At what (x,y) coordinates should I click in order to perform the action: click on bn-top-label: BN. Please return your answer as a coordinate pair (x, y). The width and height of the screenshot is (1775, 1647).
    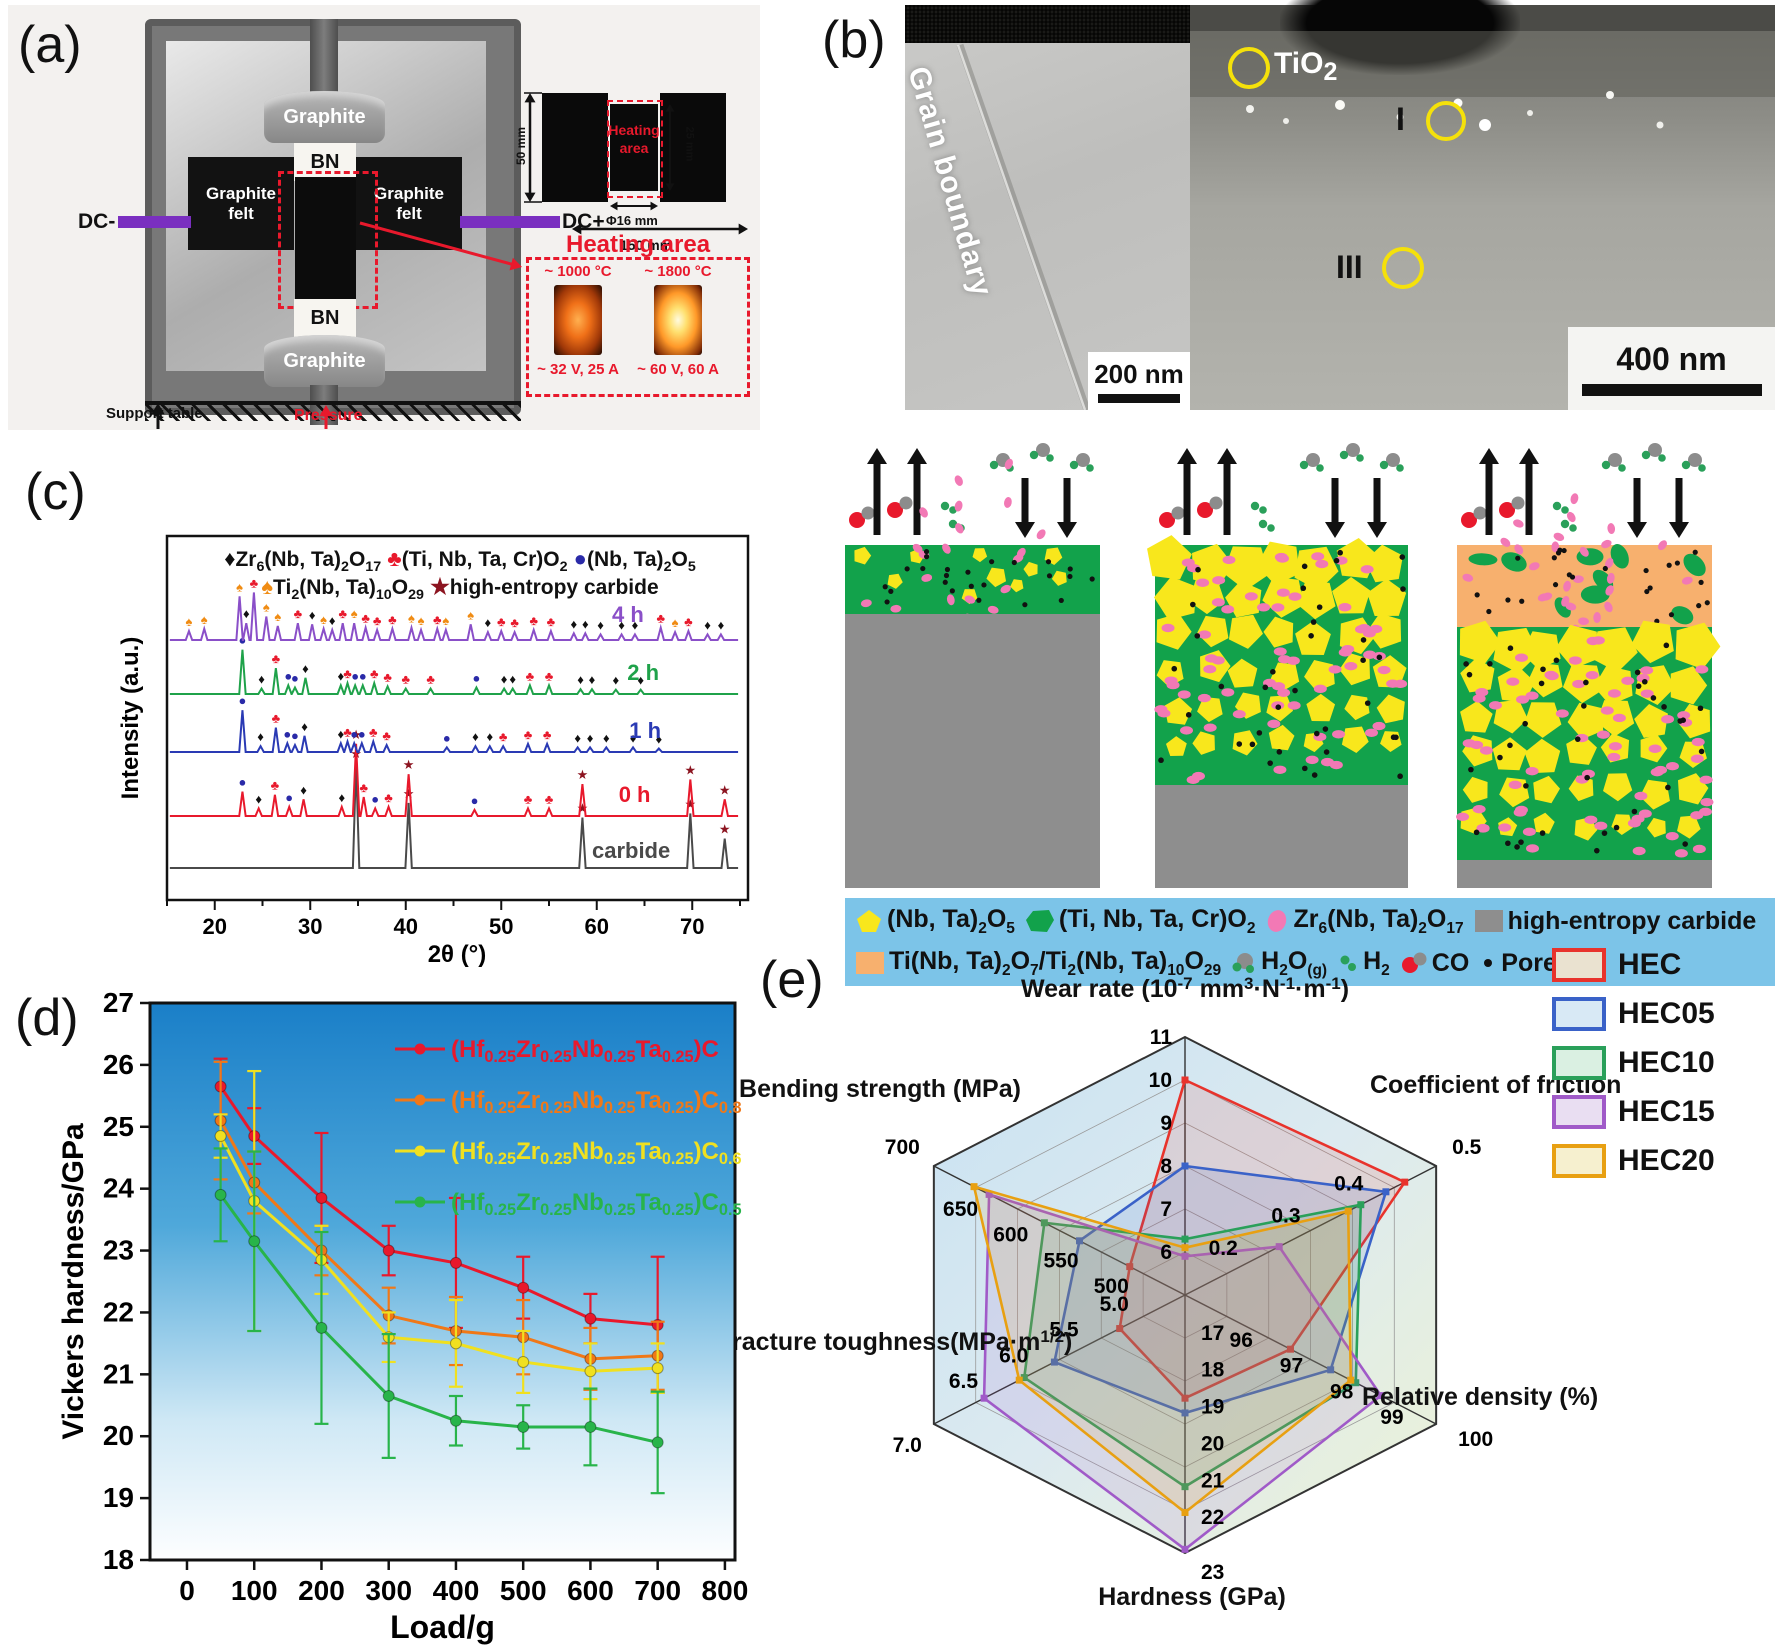
    Looking at the image, I should click on (325, 161).